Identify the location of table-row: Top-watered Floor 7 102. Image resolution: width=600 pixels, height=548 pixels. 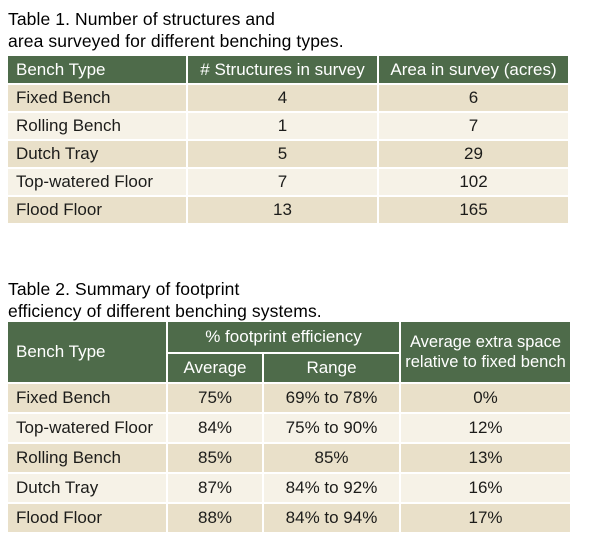
(288, 182).